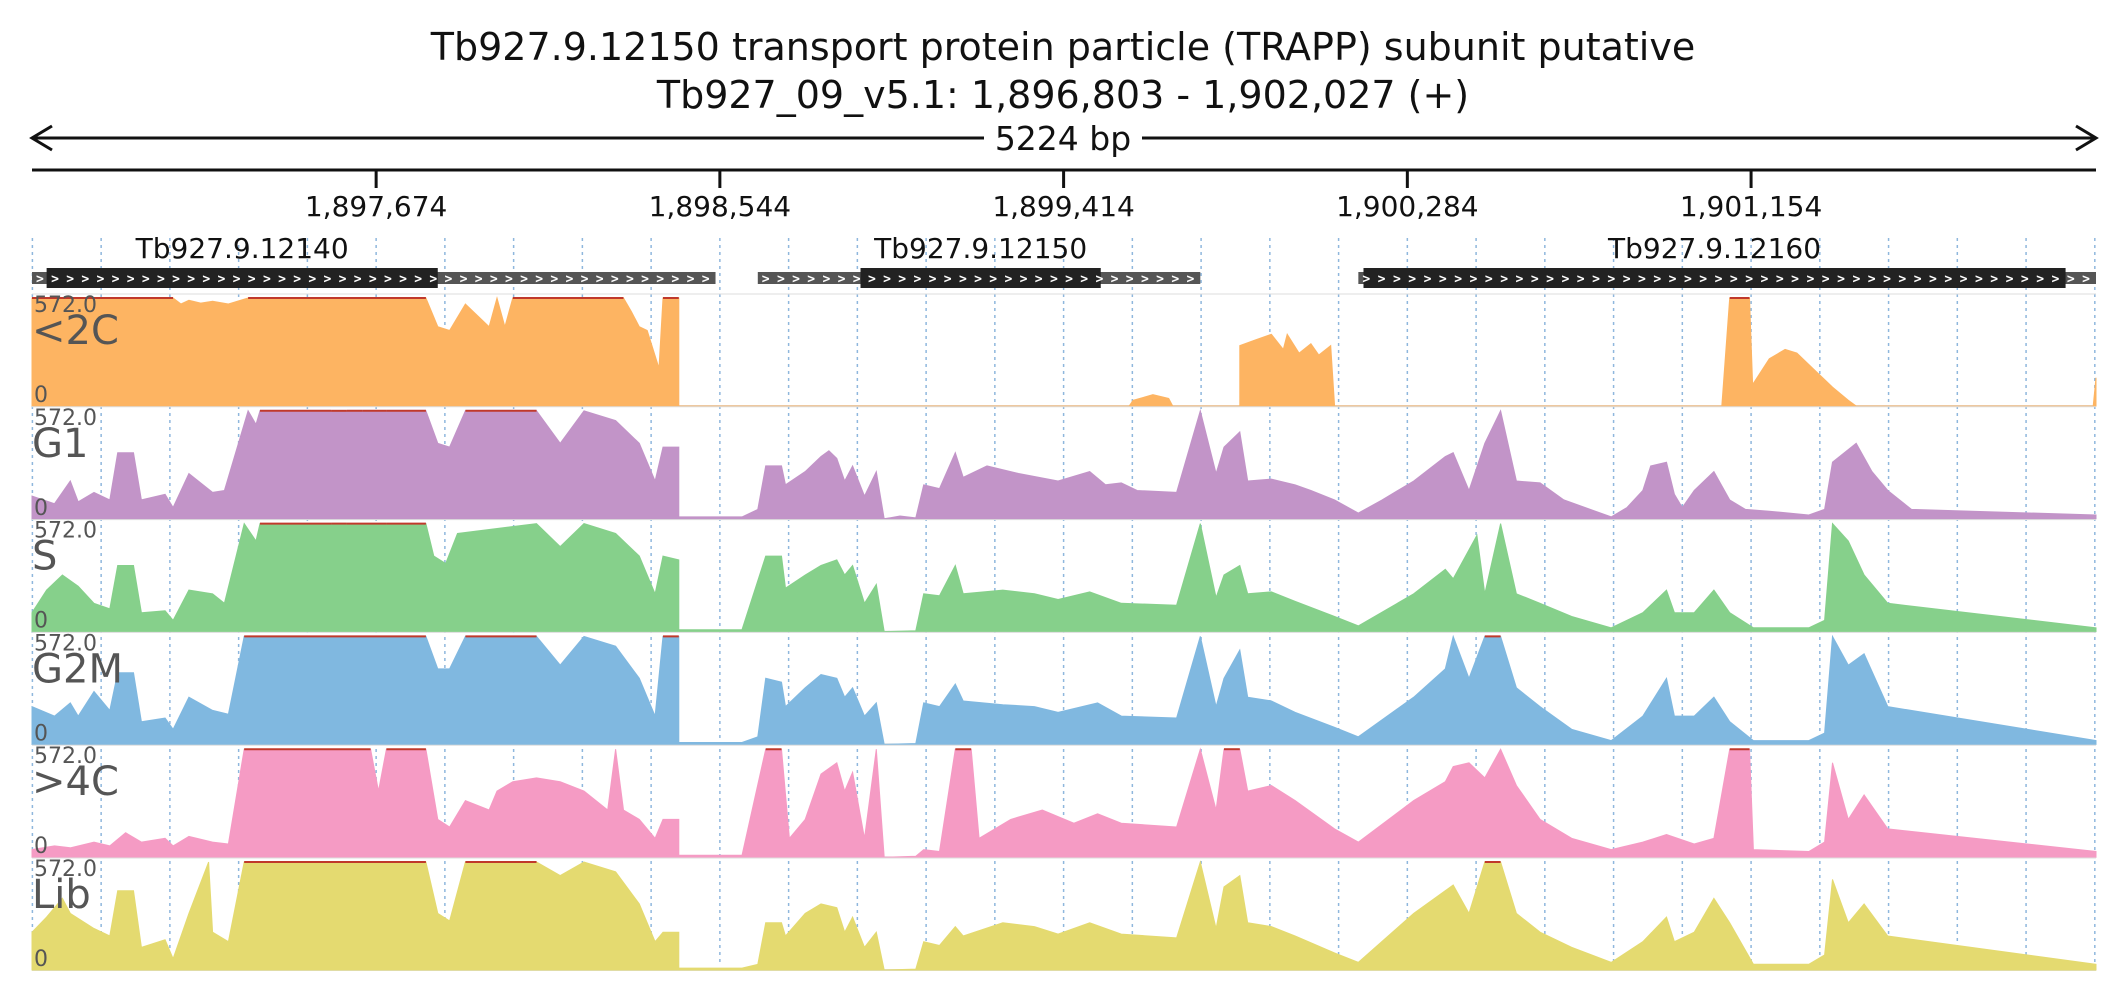  I want to click on track-label: S, so click(44, 557).